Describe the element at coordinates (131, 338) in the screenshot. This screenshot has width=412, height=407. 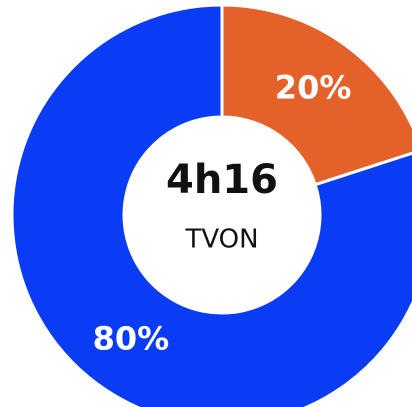
I see `slice-label: 80%` at that location.